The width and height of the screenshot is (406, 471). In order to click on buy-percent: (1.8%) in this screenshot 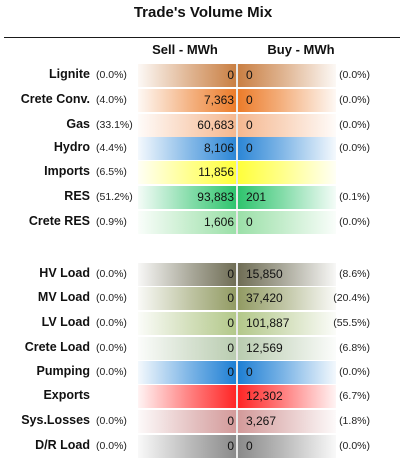, I will do `click(354, 421)`.